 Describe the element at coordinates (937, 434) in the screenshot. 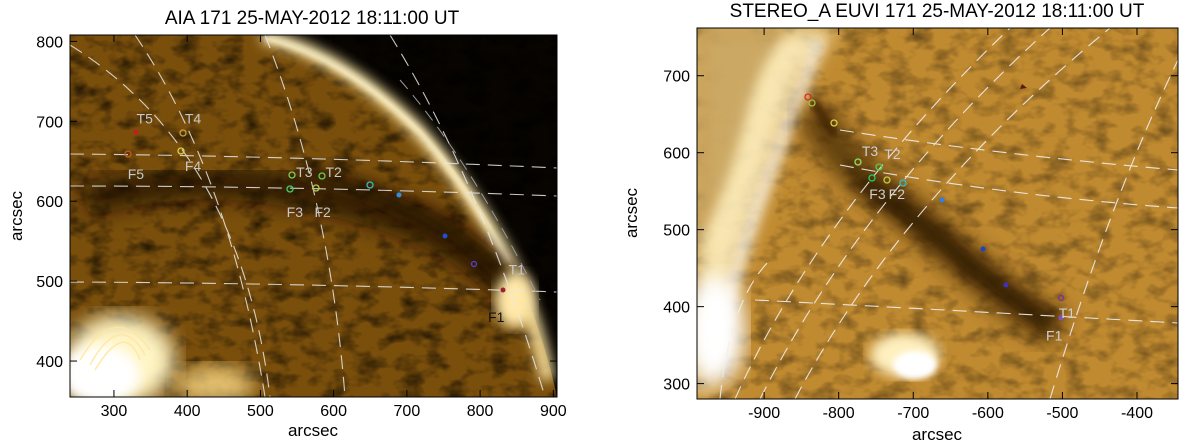

I see `stereo-xlabel: arcsec` at that location.